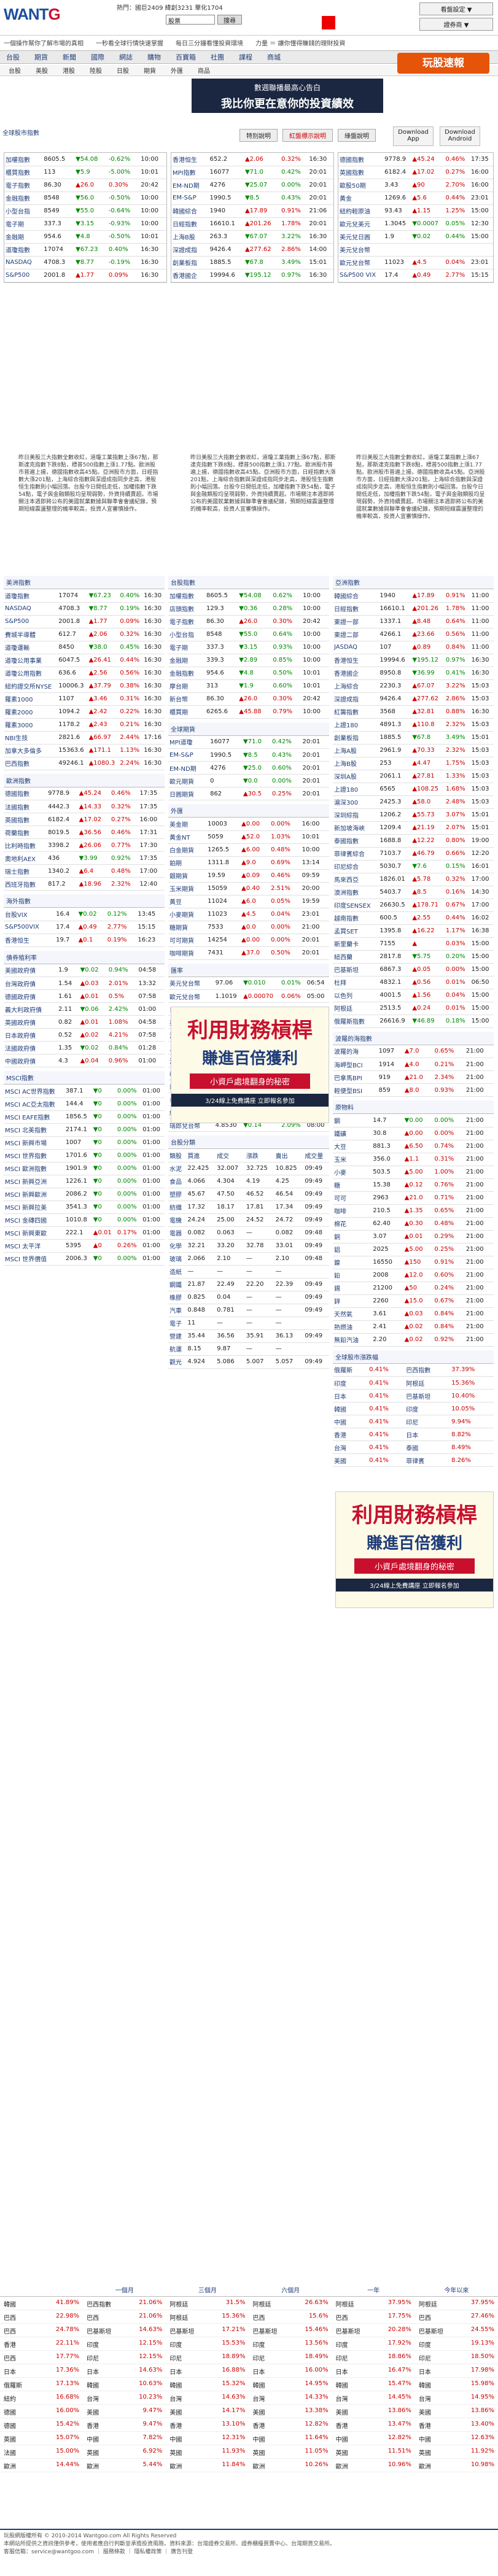 This screenshot has width=498, height=2576. Describe the element at coordinates (361, 159) in the screenshot. I see `quote-name: 德國指數` at that location.